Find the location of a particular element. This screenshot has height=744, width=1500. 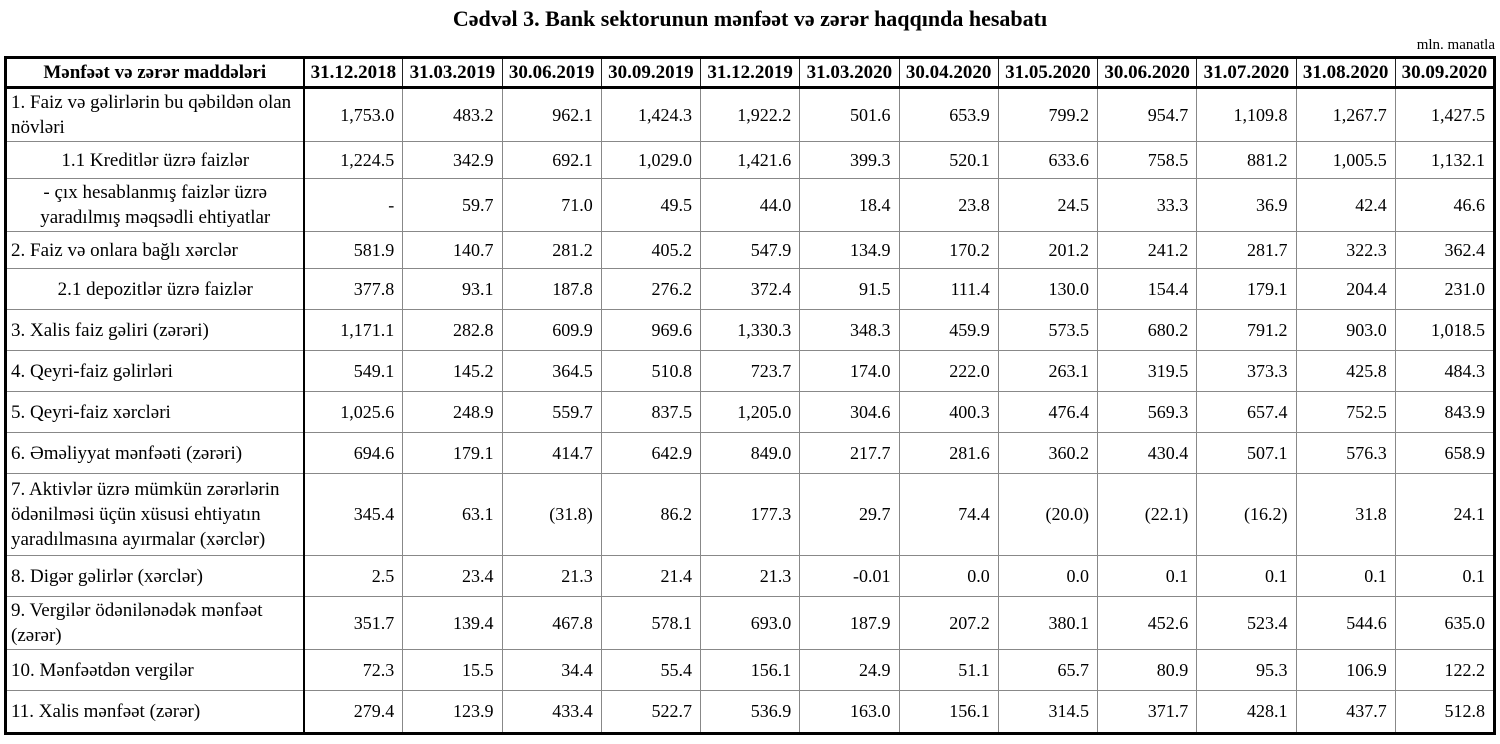

value-cell: 569.3 is located at coordinates (1147, 412).